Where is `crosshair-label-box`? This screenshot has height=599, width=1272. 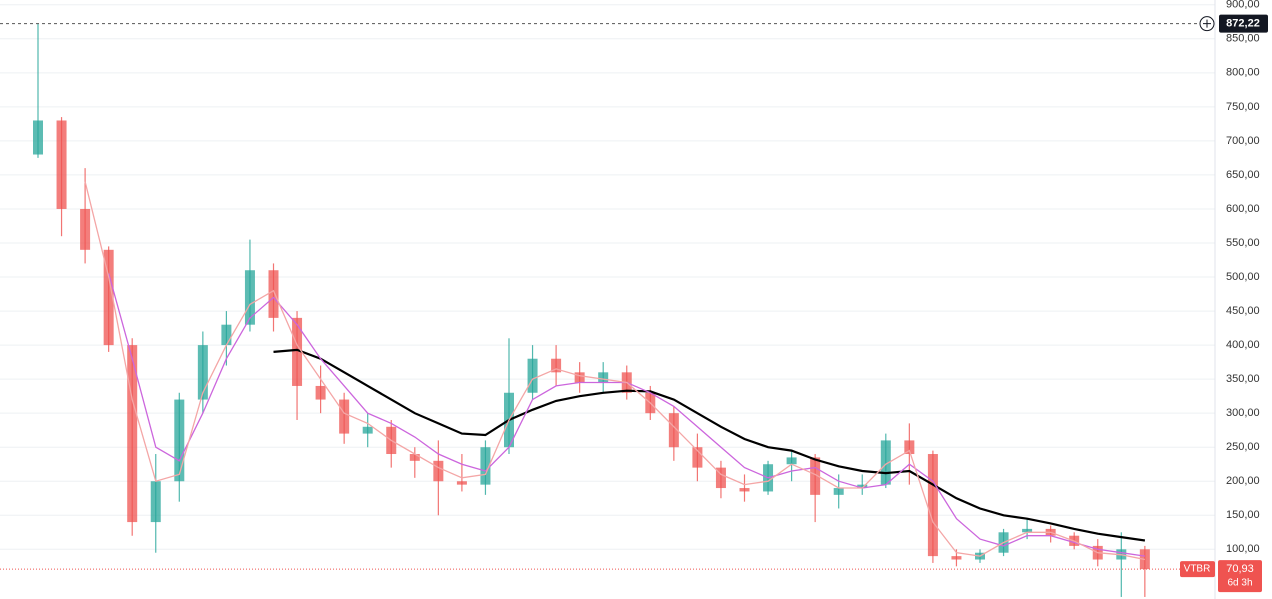 crosshair-label-box is located at coordinates (1243, 23).